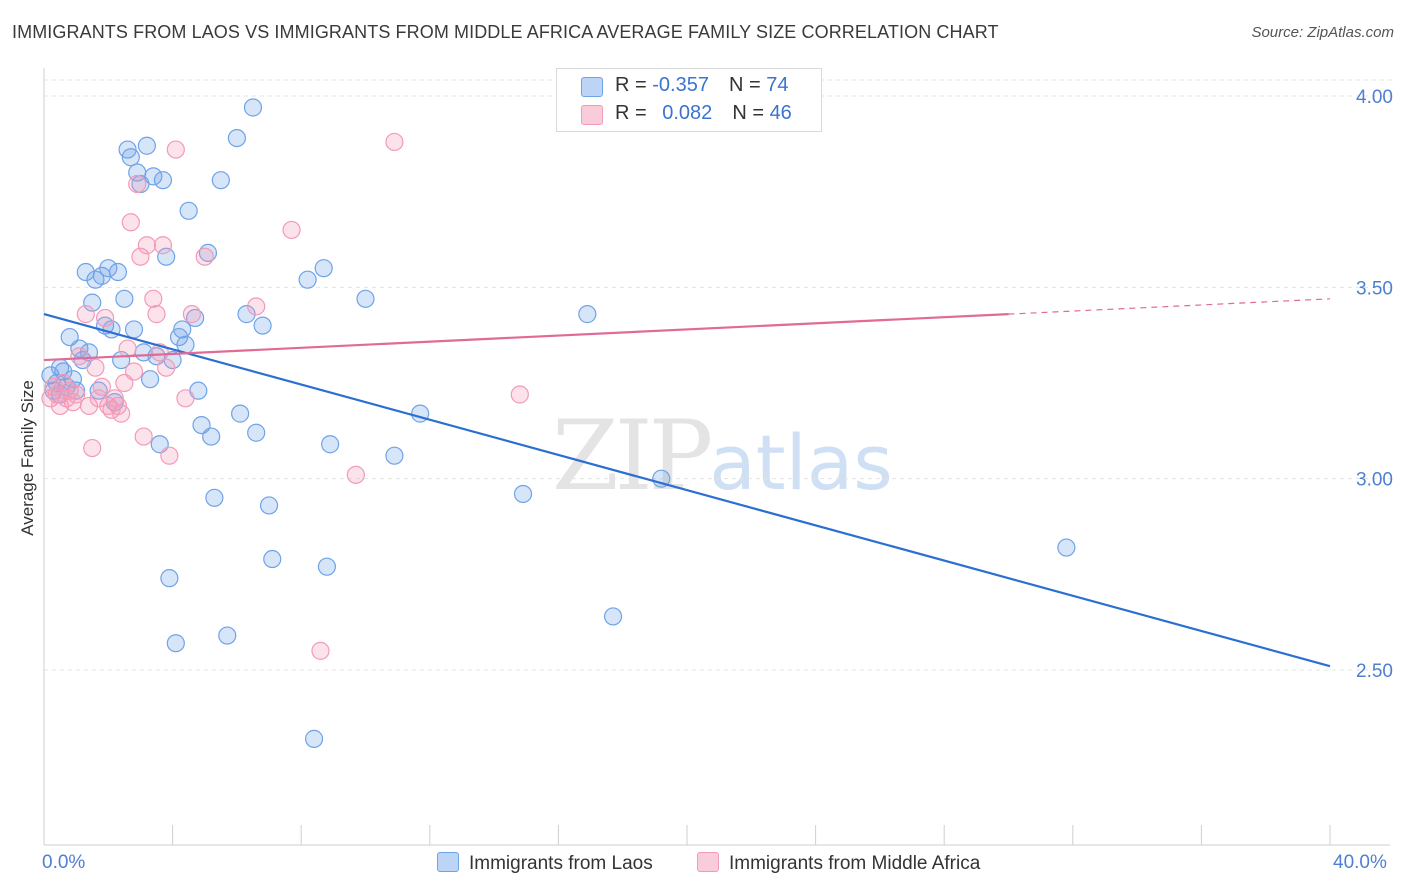  Describe the element at coordinates (1374, 384) in the screenshot. I see `y-tick-labels: 2.50 3.00 3.50 4.00` at that location.